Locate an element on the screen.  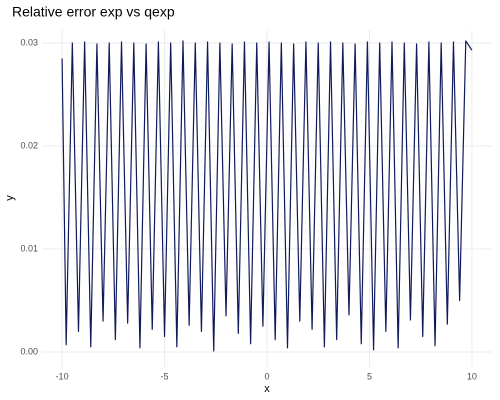
chart-title: Relative error exp vs qexp is located at coordinates (93, 12).